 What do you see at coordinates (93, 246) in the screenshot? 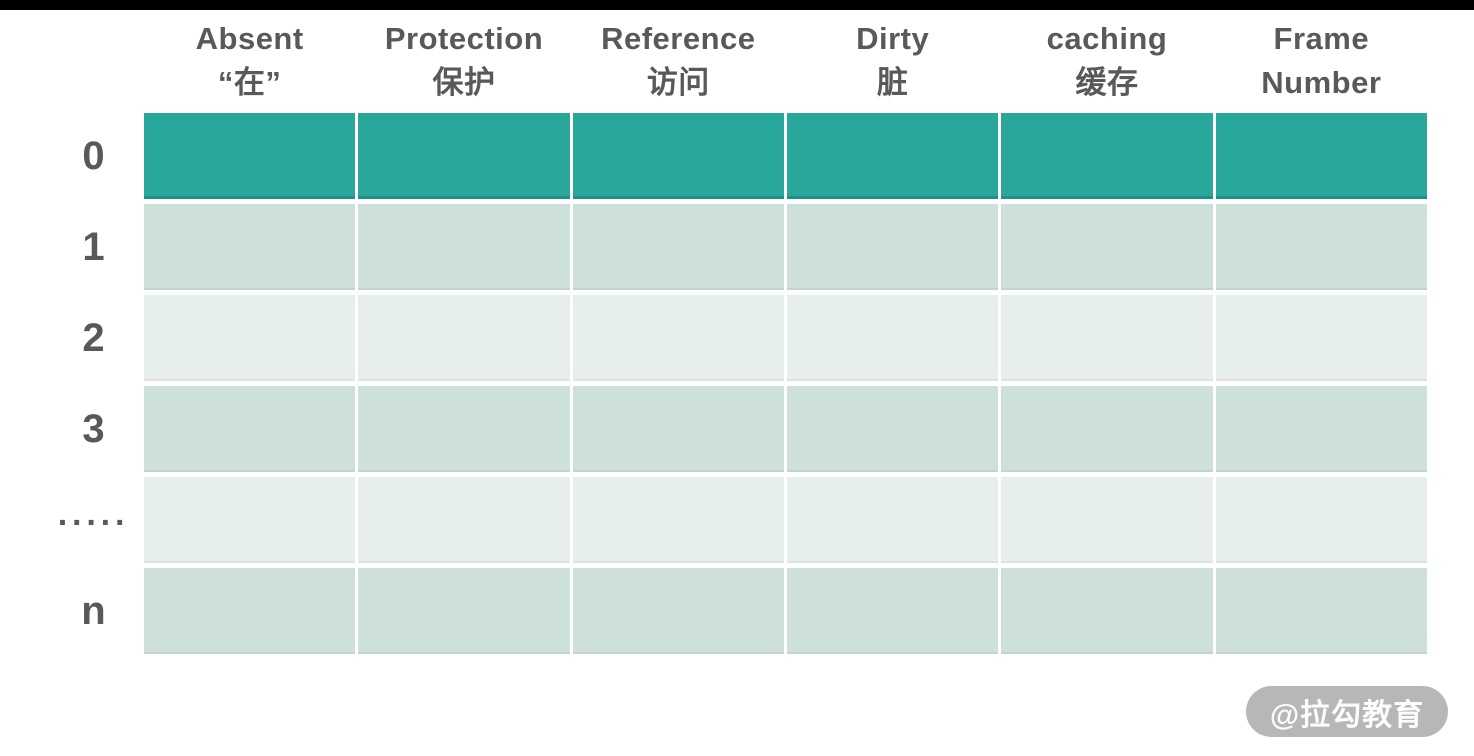
I see `row-label-1: 1` at bounding box center [93, 246].